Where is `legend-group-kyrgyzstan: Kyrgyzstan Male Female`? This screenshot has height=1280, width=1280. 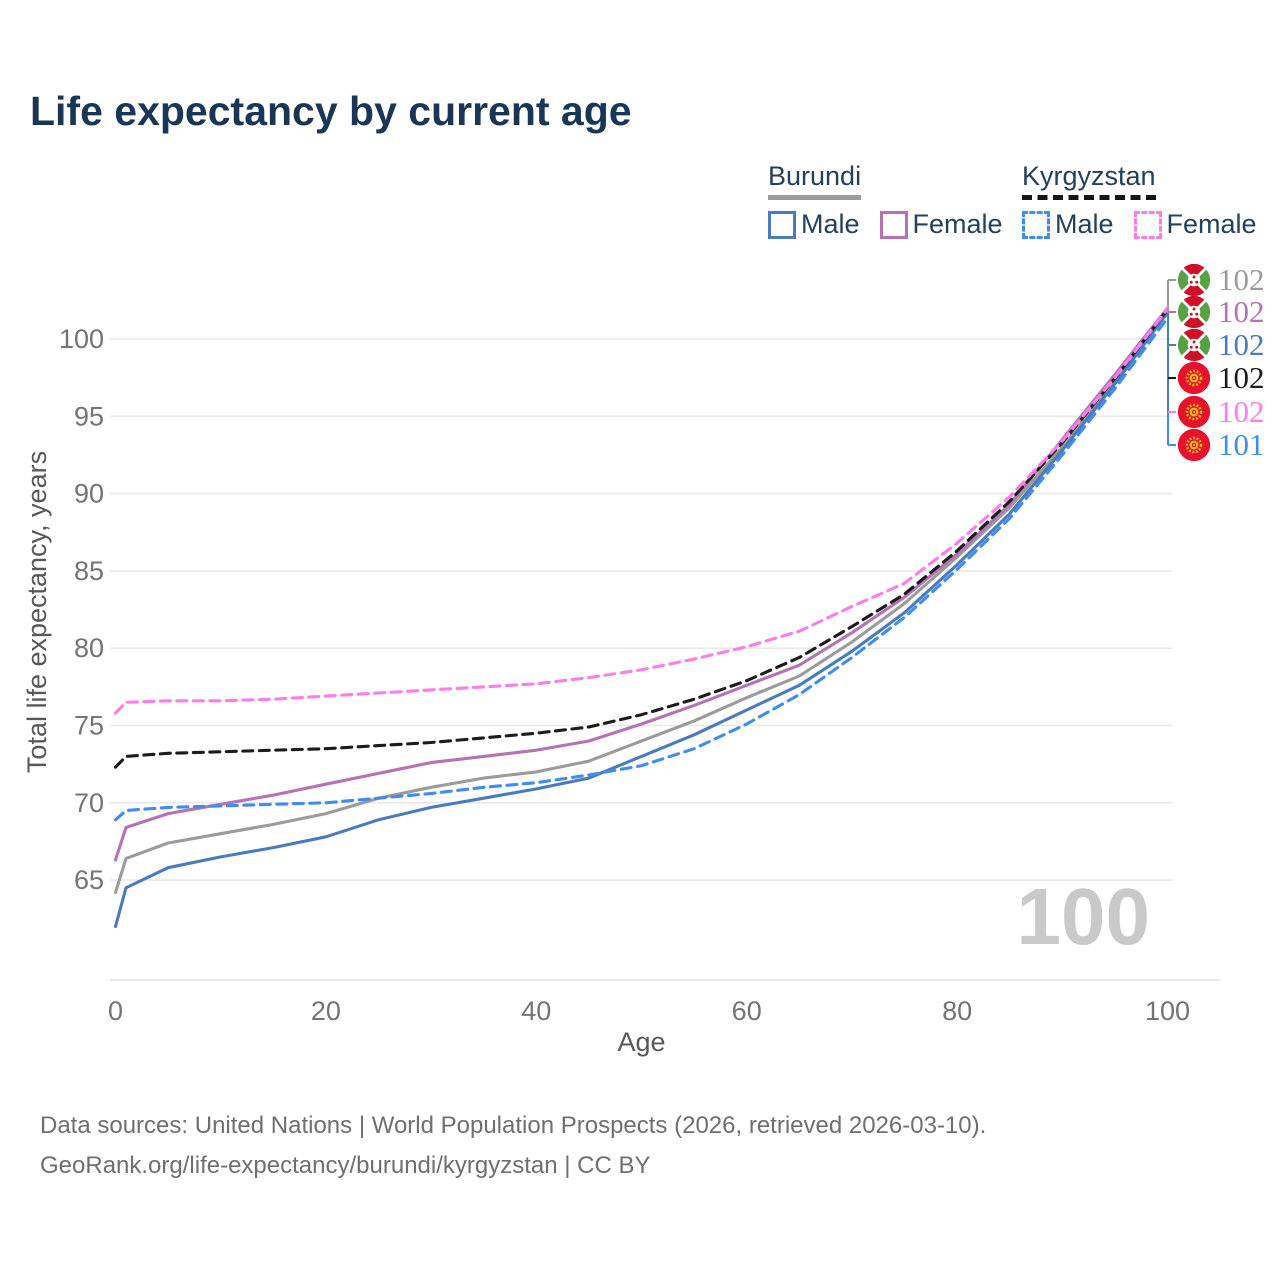 legend-group-kyrgyzstan: Kyrgyzstan Male Female is located at coordinates (1149, 200).